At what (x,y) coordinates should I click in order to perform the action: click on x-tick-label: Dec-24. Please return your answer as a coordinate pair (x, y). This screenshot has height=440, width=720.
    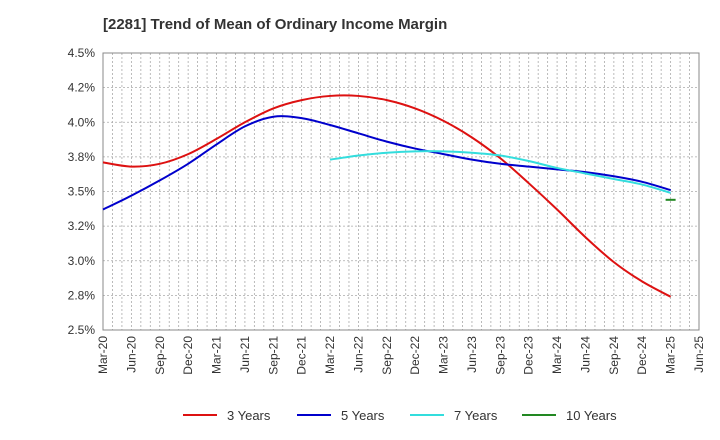
    Looking at the image, I should click on (642, 355).